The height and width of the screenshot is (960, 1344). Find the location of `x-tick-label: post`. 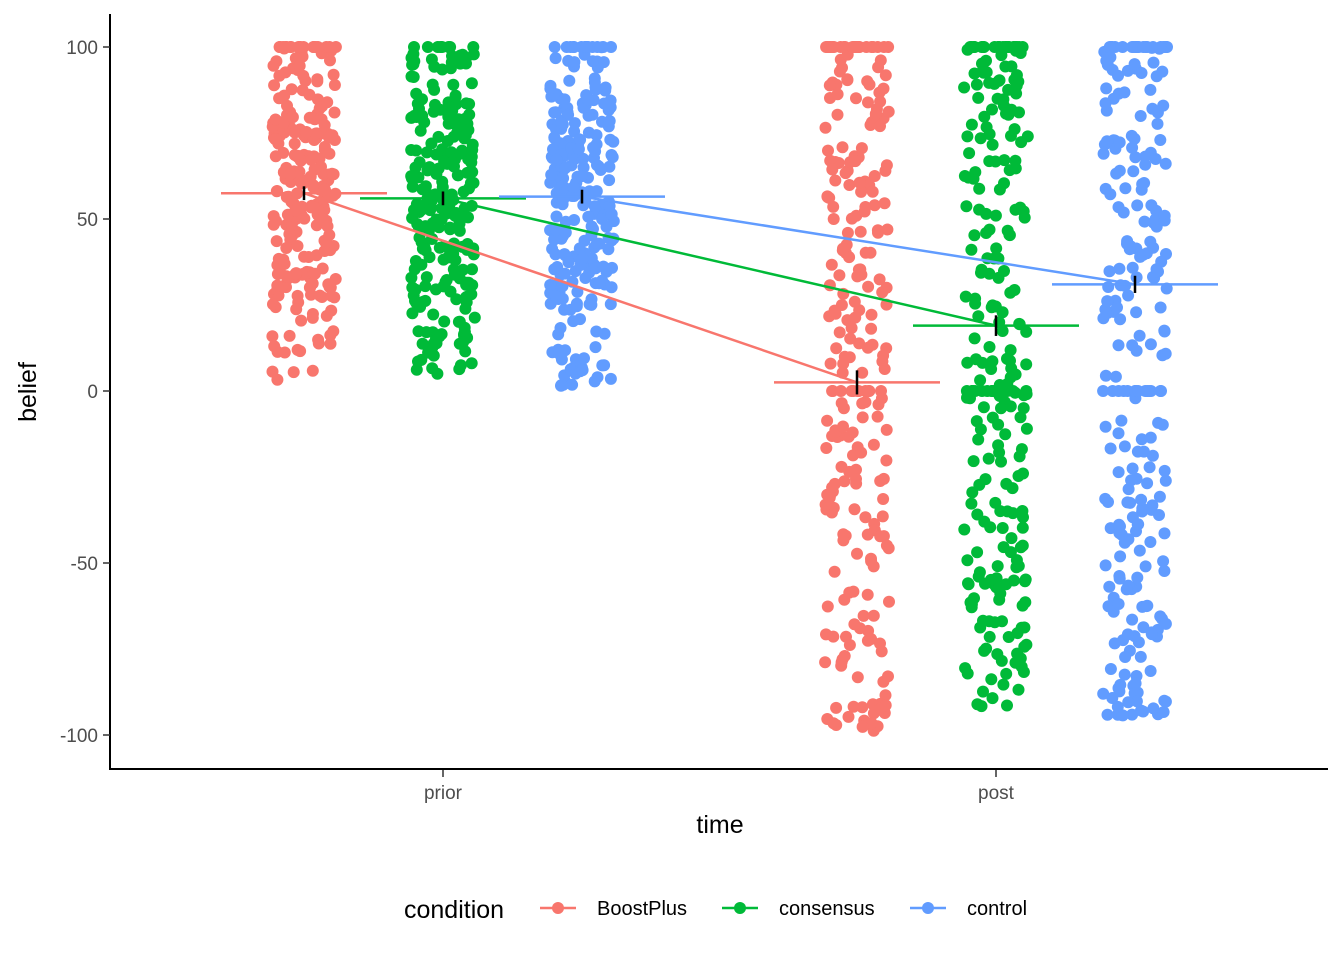

x-tick-label: post is located at coordinates (996, 793).